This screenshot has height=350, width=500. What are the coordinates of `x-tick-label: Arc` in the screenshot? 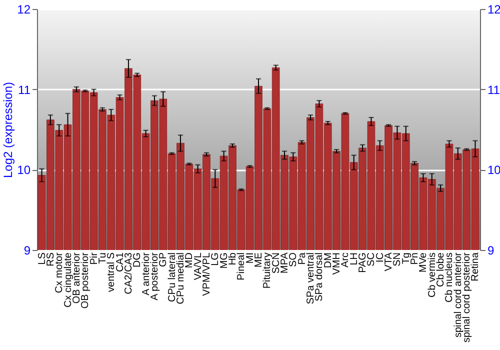 It's located at (346, 260).